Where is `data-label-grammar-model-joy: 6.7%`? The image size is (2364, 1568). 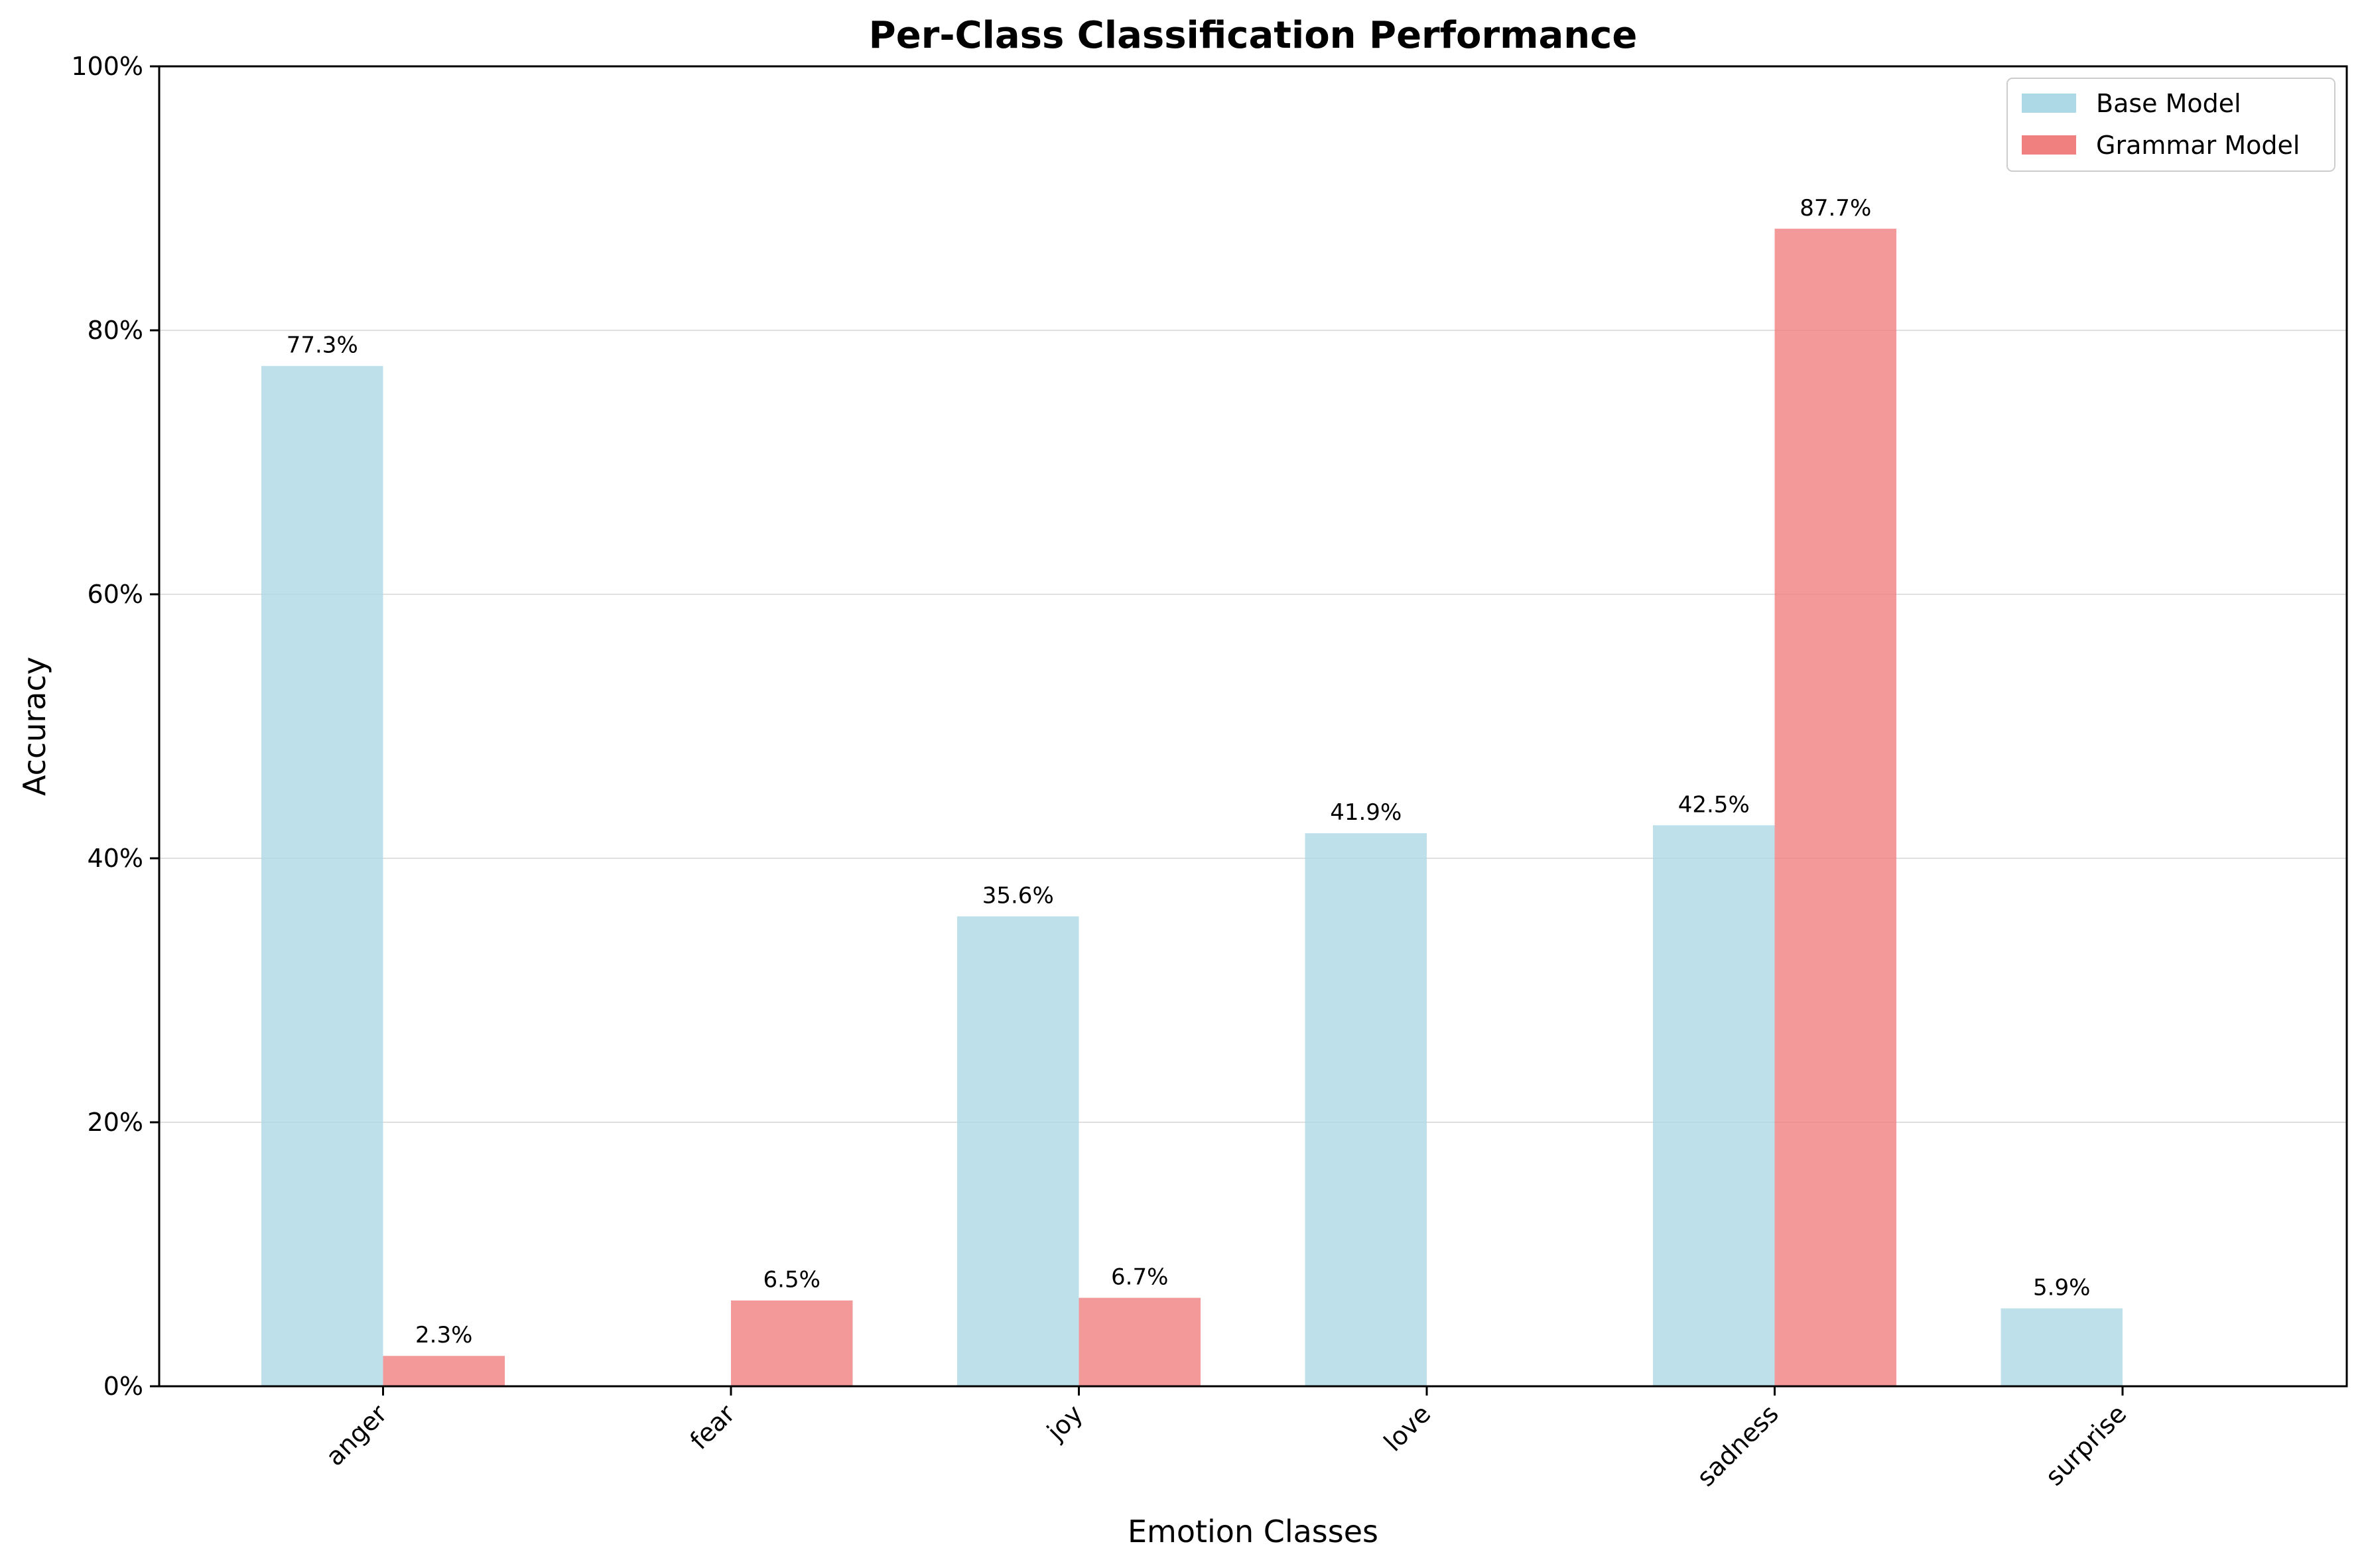
data-label-grammar-model-joy: 6.7% is located at coordinates (1139, 1277).